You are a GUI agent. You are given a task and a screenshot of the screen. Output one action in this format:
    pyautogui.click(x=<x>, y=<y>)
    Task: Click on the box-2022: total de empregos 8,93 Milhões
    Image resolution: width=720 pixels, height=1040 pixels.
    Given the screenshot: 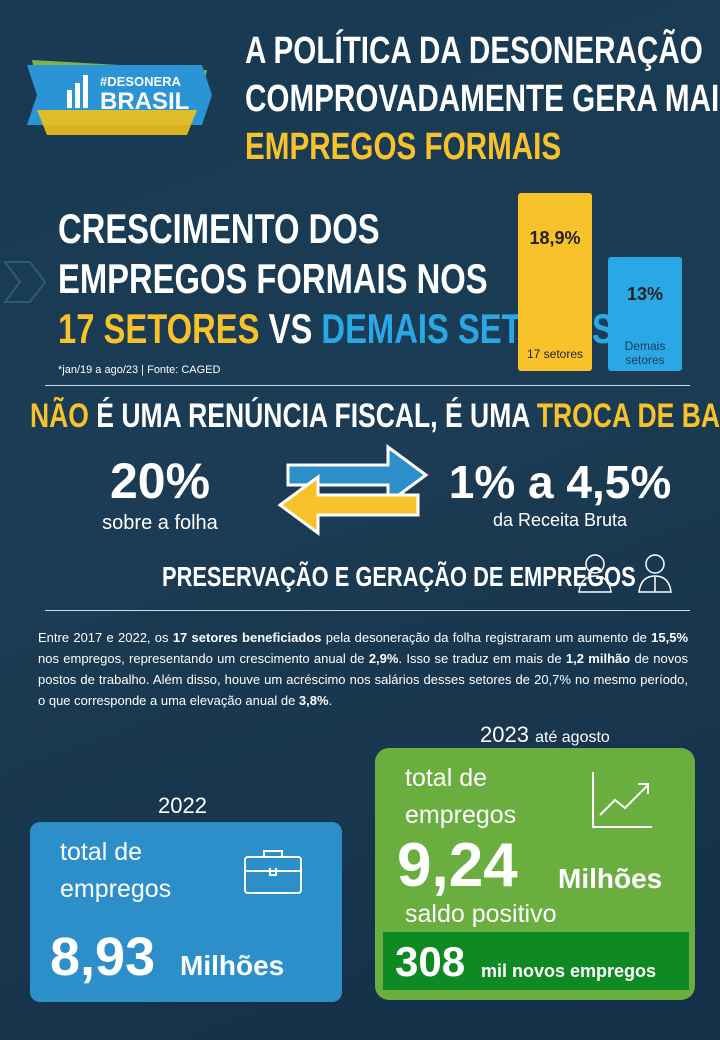 What is the action you would take?
    pyautogui.click(x=186, y=912)
    